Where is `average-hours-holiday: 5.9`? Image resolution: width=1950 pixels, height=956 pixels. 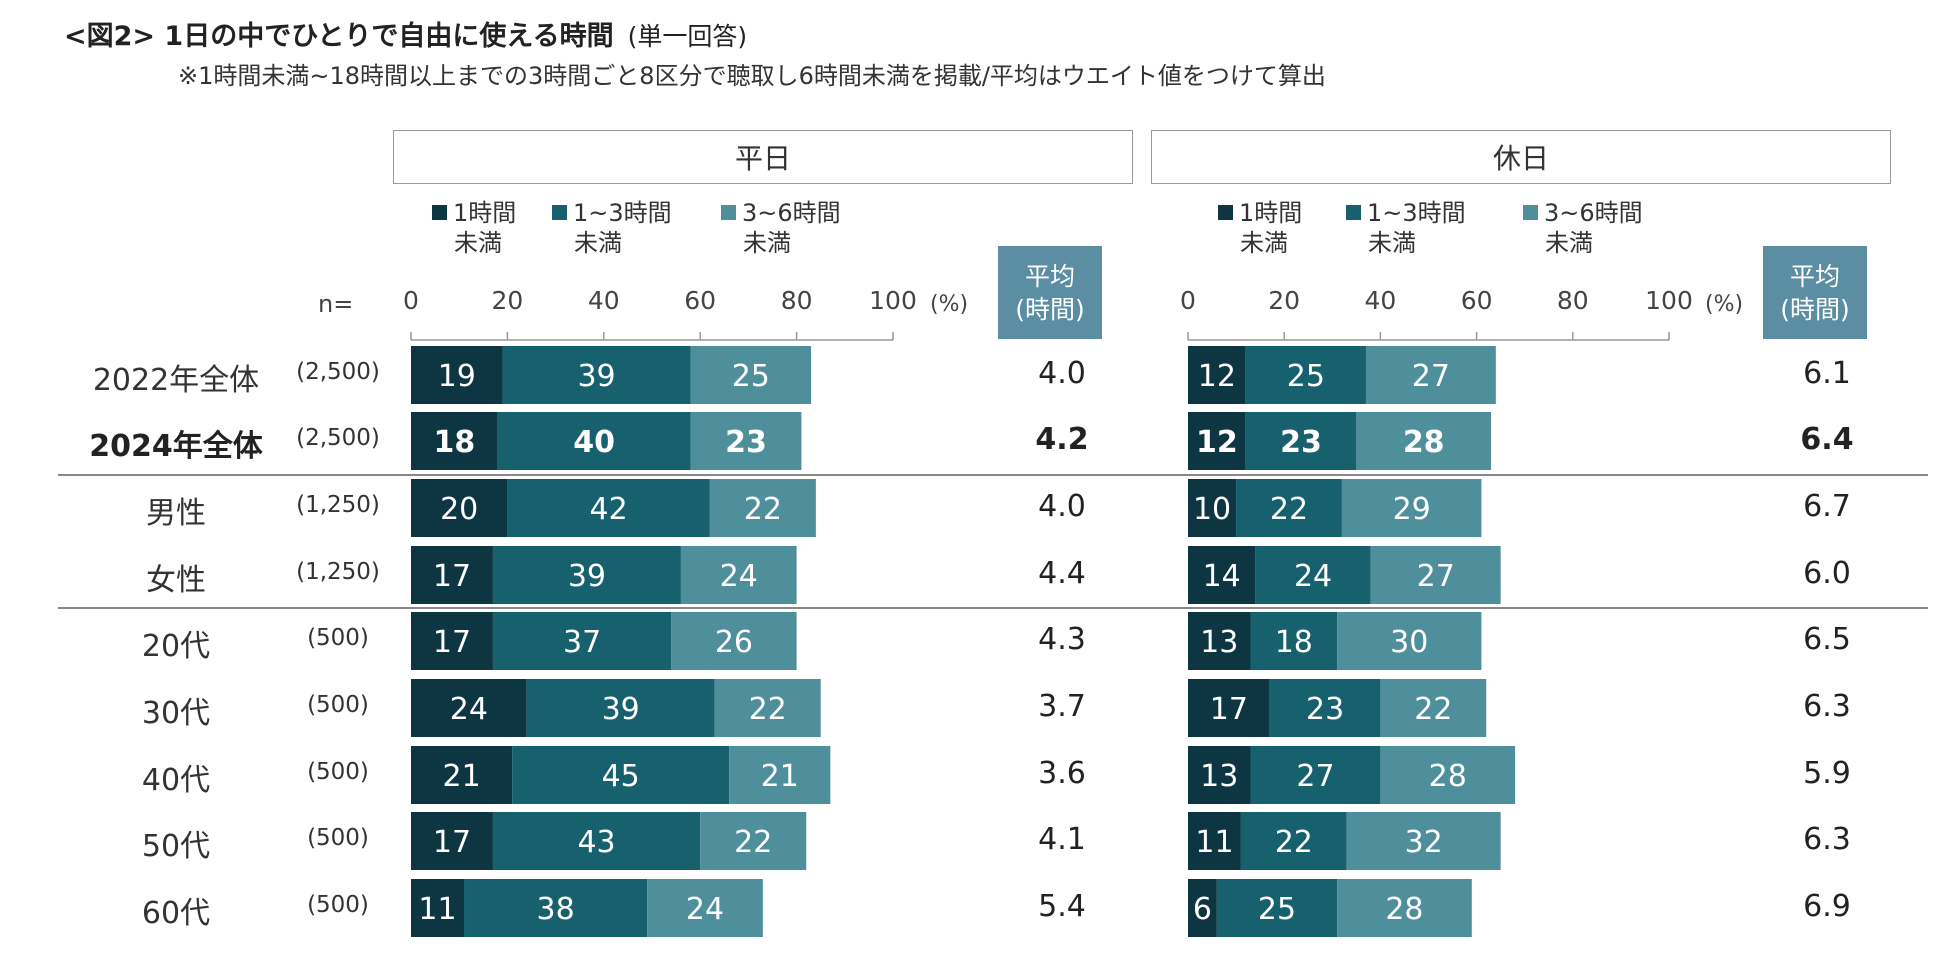
average-hours-holiday: 5.9 is located at coordinates (1827, 773).